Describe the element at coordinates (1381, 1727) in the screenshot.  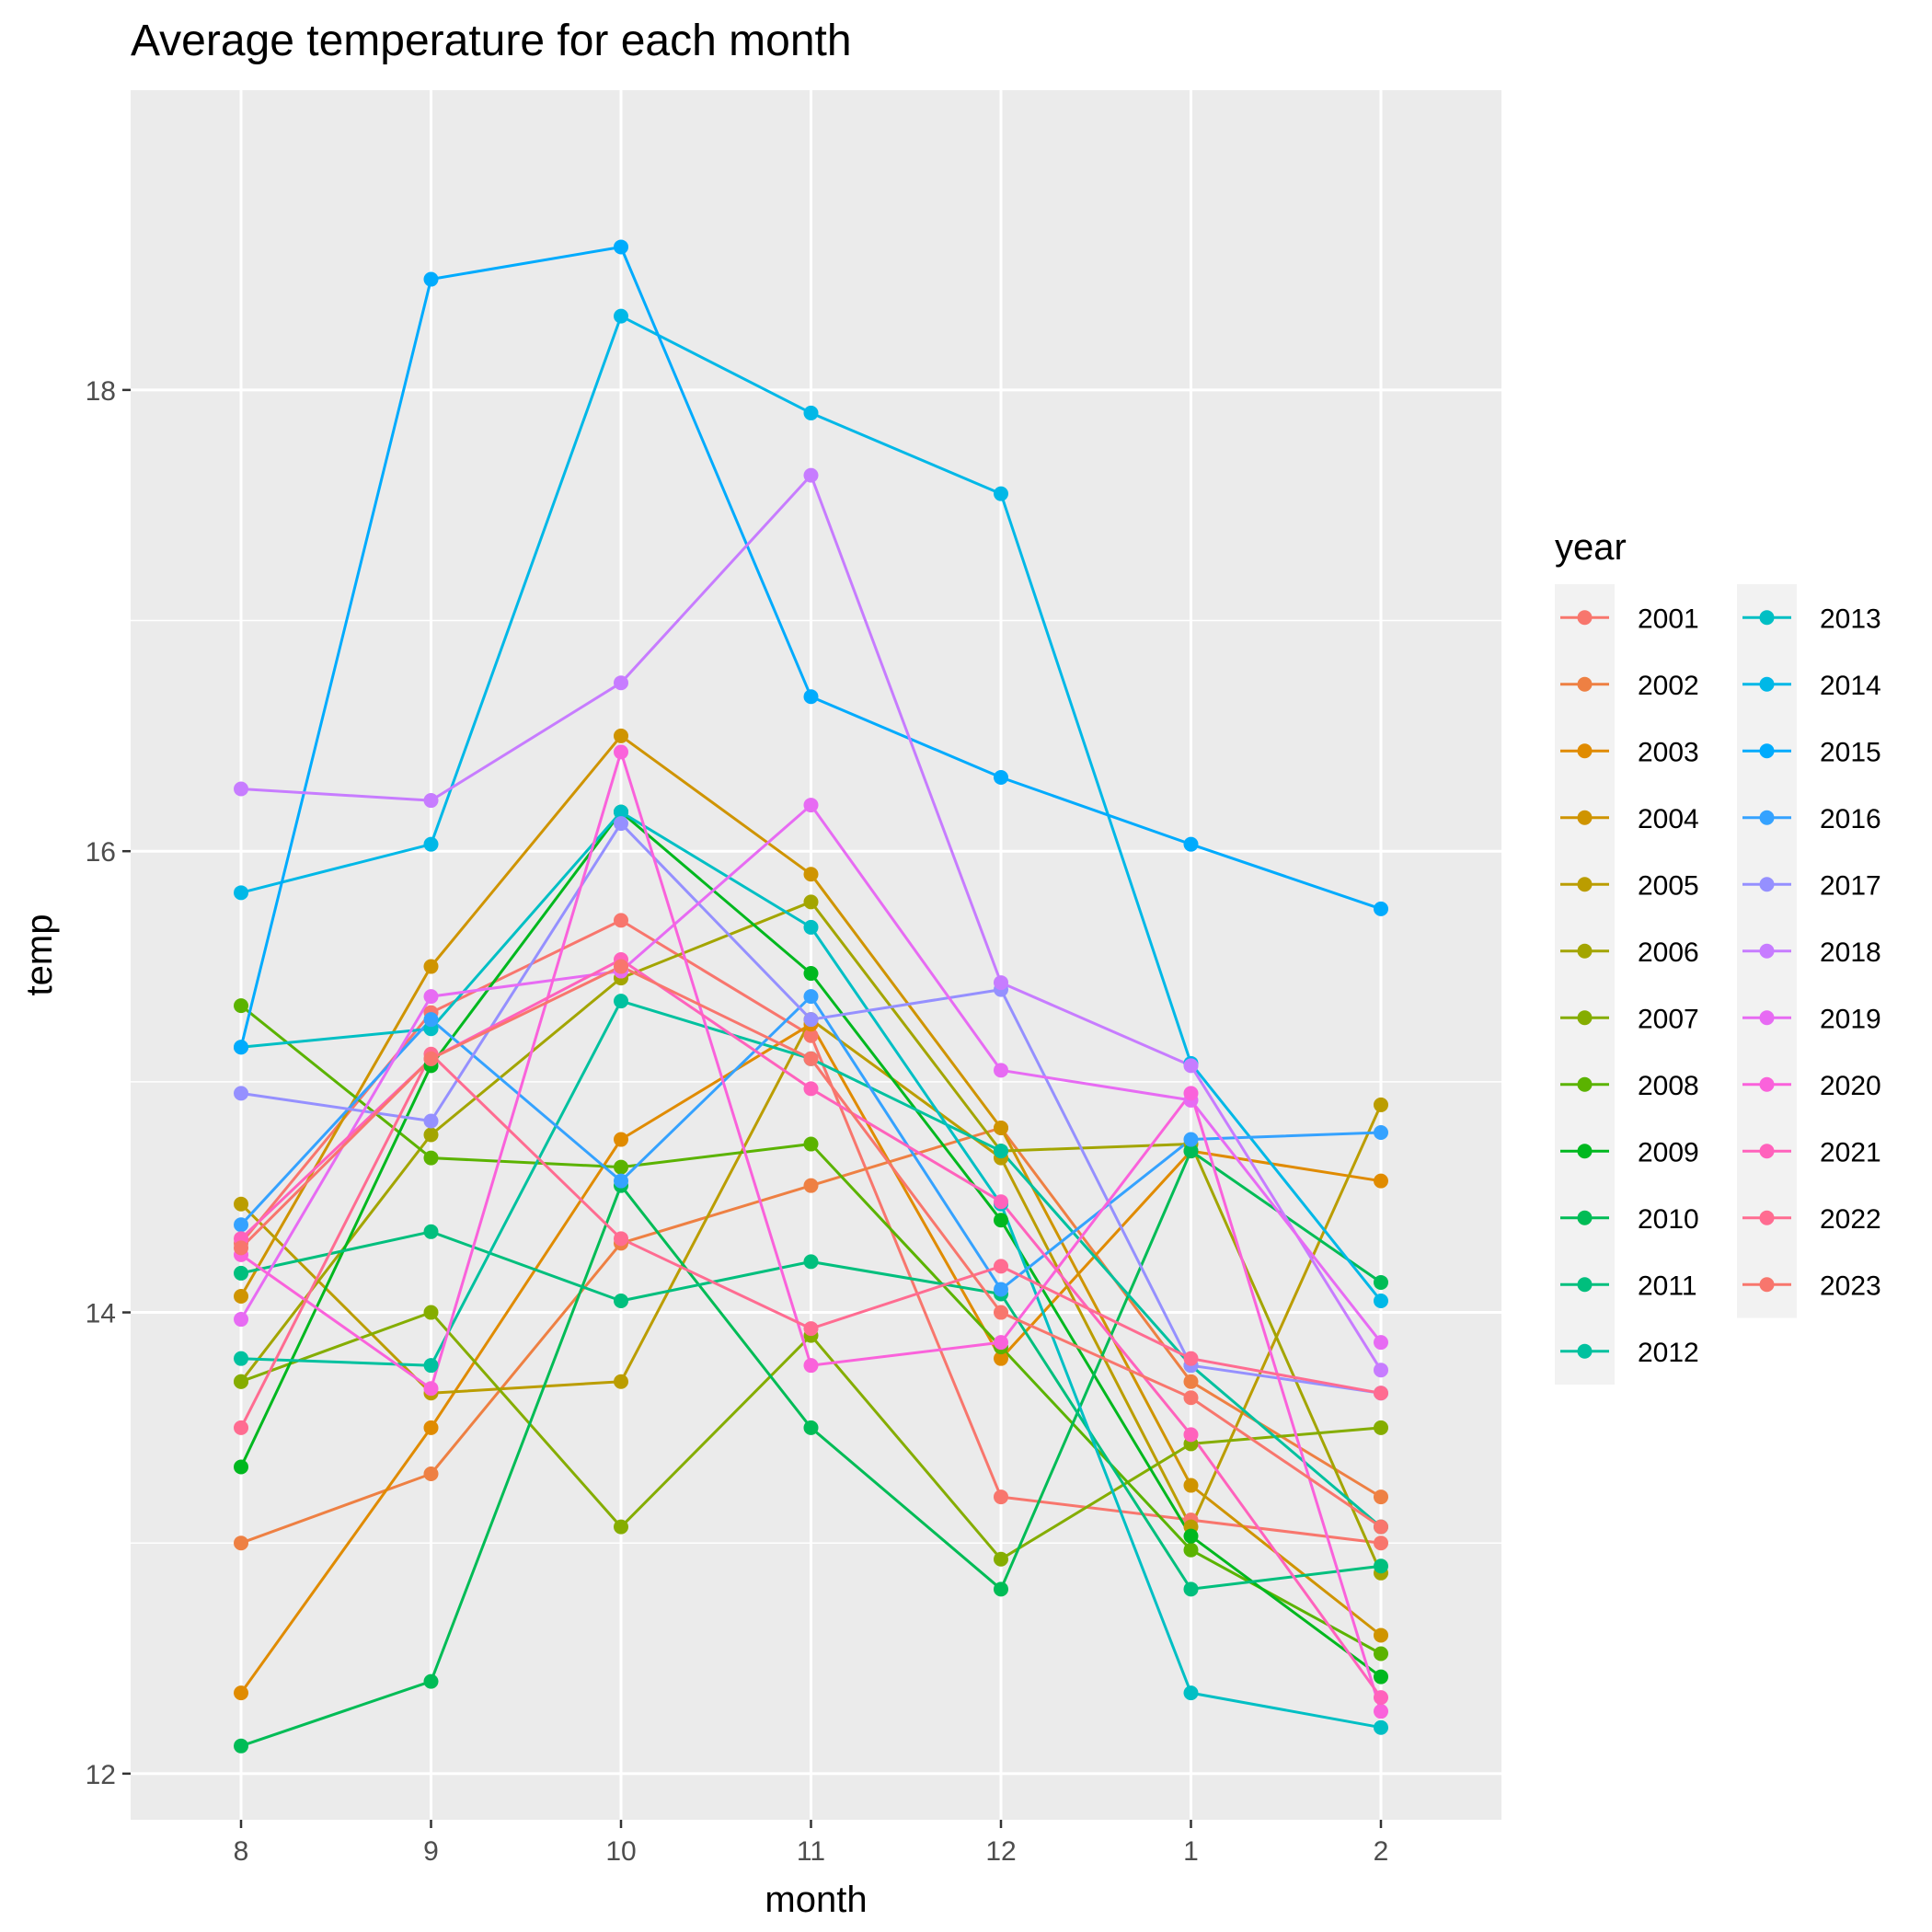
I see `data-point-2013` at that location.